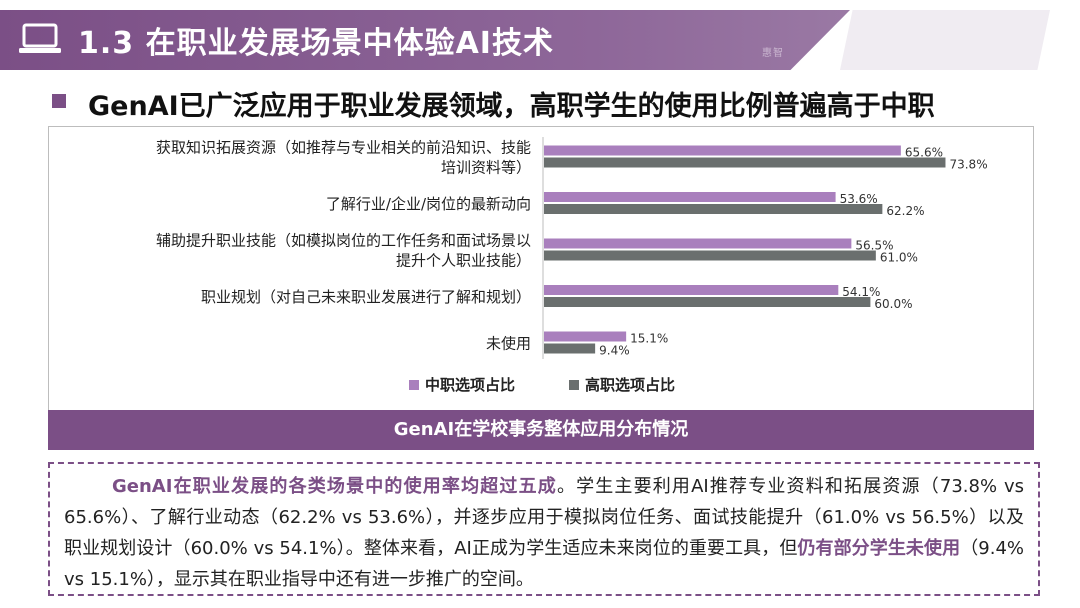 The image size is (1080, 608). I want to click on laptop-icon, so click(40, 38).